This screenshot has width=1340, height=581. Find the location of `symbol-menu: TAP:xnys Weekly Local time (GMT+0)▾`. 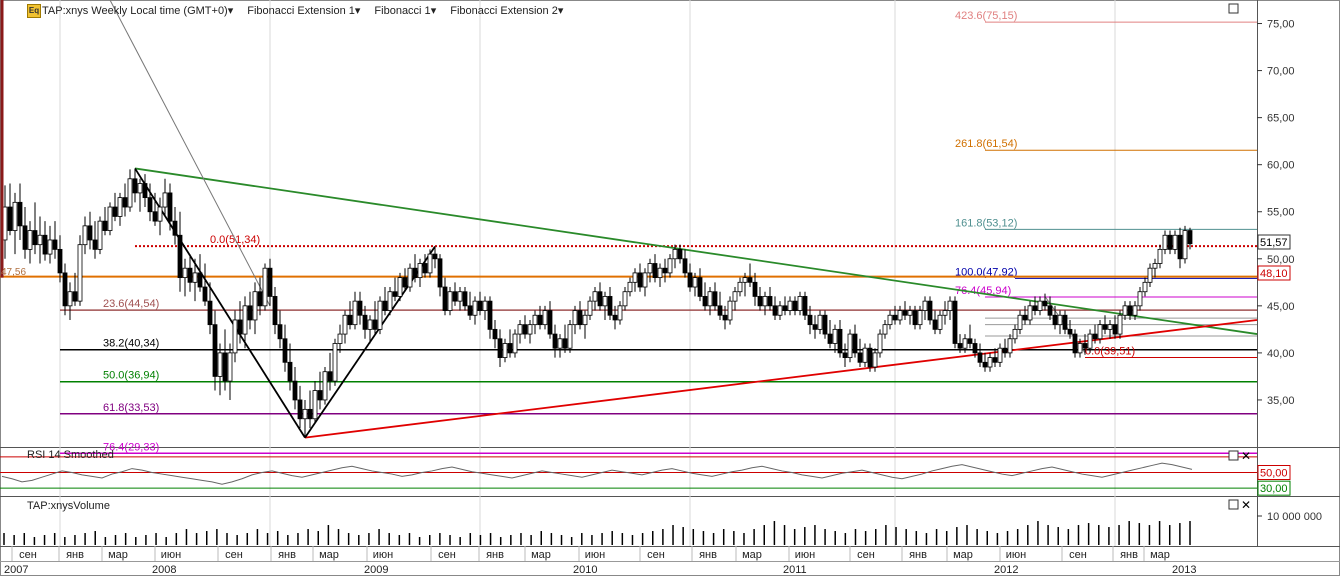

symbol-menu: TAP:xnys Weekly Local time (GMT+0)▾ is located at coordinates (138, 10).